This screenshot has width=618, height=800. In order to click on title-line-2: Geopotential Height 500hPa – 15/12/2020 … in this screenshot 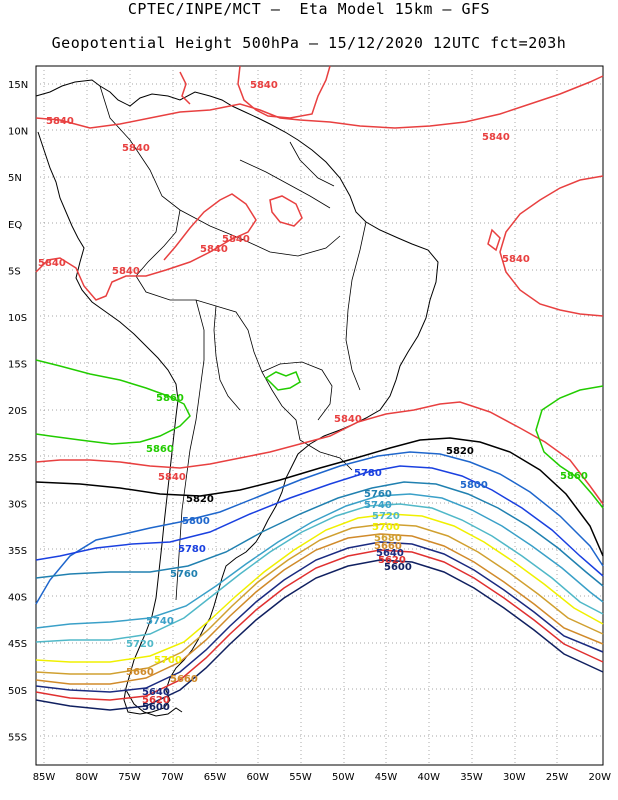, I will do `click(309, 43)`.